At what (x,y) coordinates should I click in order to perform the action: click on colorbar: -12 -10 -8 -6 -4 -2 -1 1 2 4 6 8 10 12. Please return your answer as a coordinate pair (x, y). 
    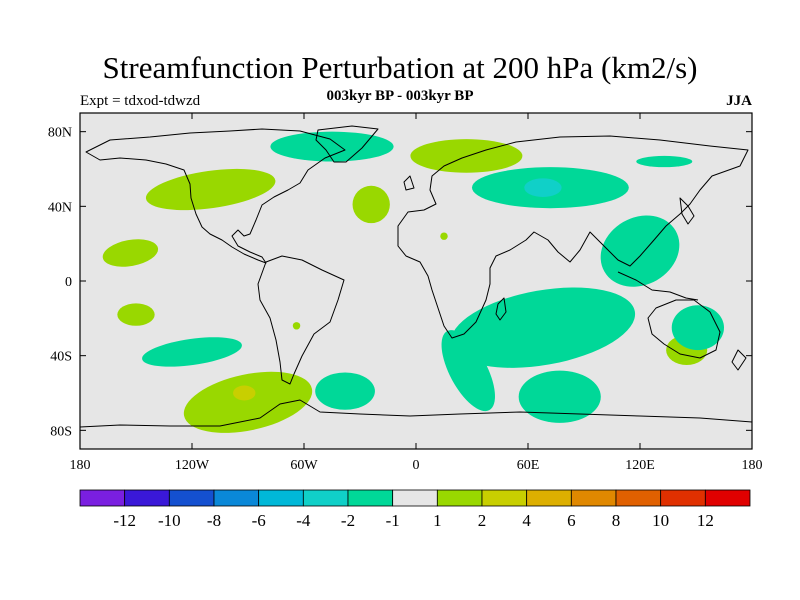
    Looking at the image, I should click on (415, 509).